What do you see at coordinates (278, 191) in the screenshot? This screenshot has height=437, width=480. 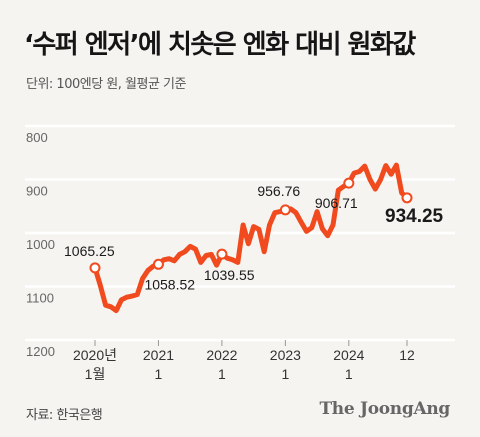 I see `data-label: 956.76` at bounding box center [278, 191].